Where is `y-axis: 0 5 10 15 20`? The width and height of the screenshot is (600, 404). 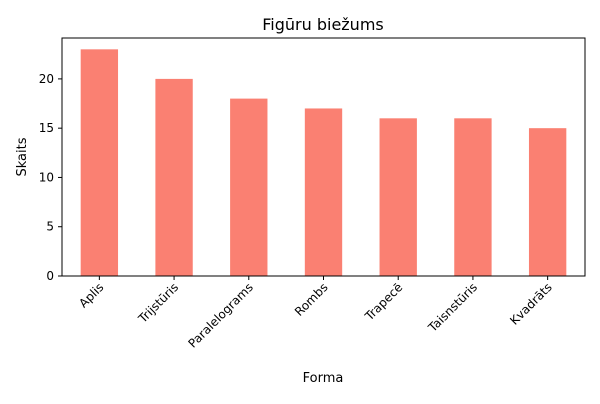 y-axis: 0 5 10 15 20 is located at coordinates (50, 177).